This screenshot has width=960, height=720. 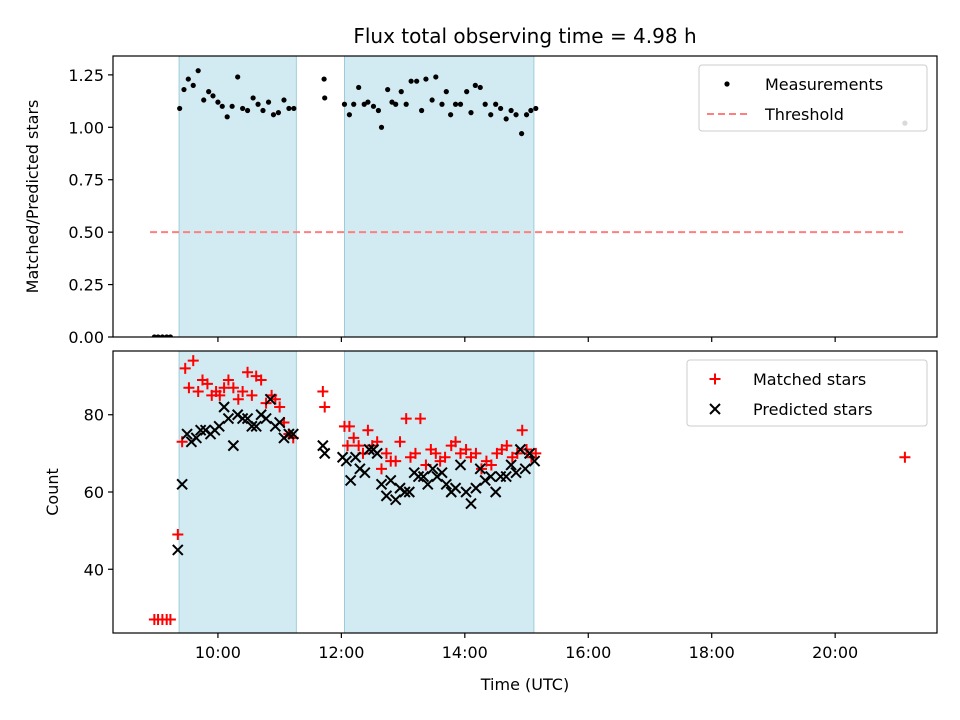 What do you see at coordinates (807, 393) in the screenshot?
I see `legend: Matched stars Predicted stars` at bounding box center [807, 393].